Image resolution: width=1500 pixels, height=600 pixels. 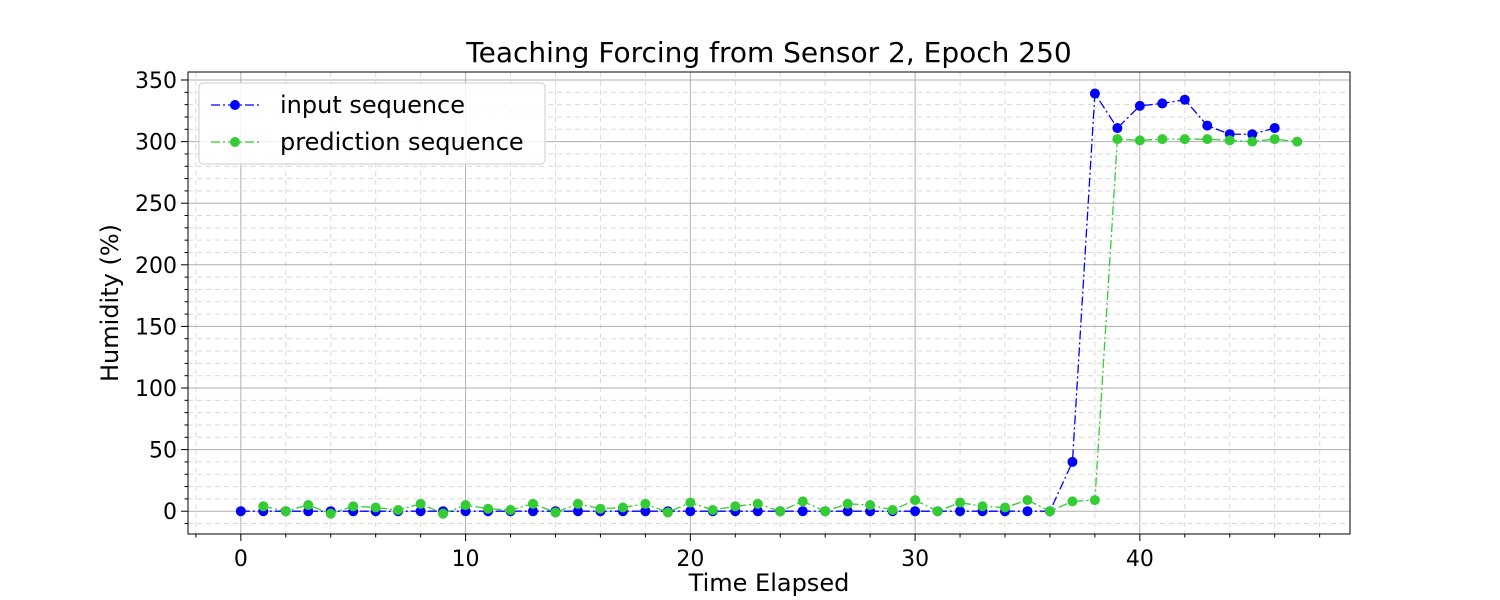 What do you see at coordinates (372, 105) in the screenshot?
I see `legend-label: input sequence` at bounding box center [372, 105].